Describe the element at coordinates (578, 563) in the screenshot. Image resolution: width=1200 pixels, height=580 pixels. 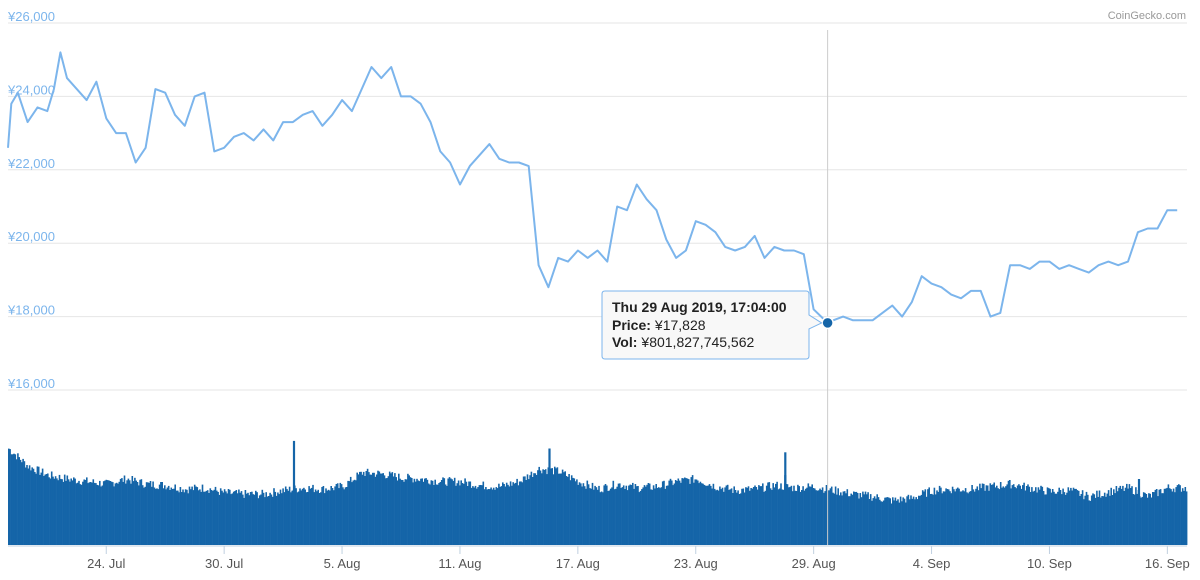
I see `x-tick-label: 17. Aug` at that location.